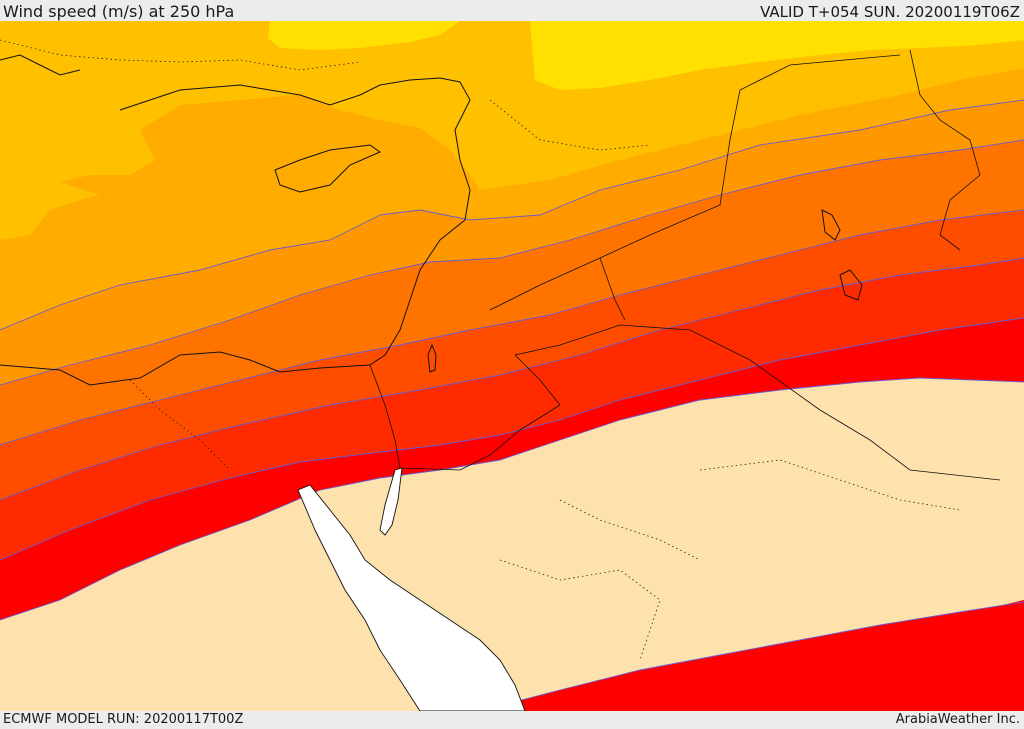 This screenshot has height=729, width=1024. What do you see at coordinates (411, 597) in the screenshot?
I see `red-sea` at bounding box center [411, 597].